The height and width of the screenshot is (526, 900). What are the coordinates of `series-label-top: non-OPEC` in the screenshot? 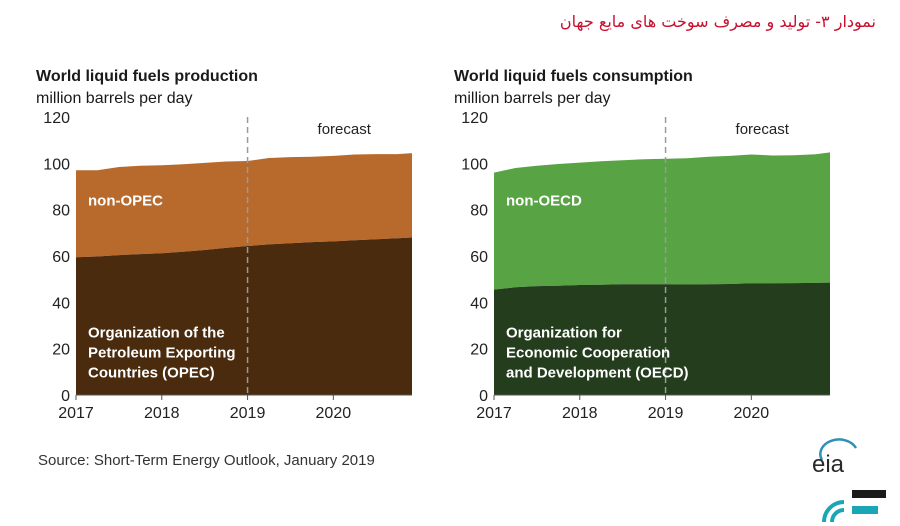 It's located at (125, 200).